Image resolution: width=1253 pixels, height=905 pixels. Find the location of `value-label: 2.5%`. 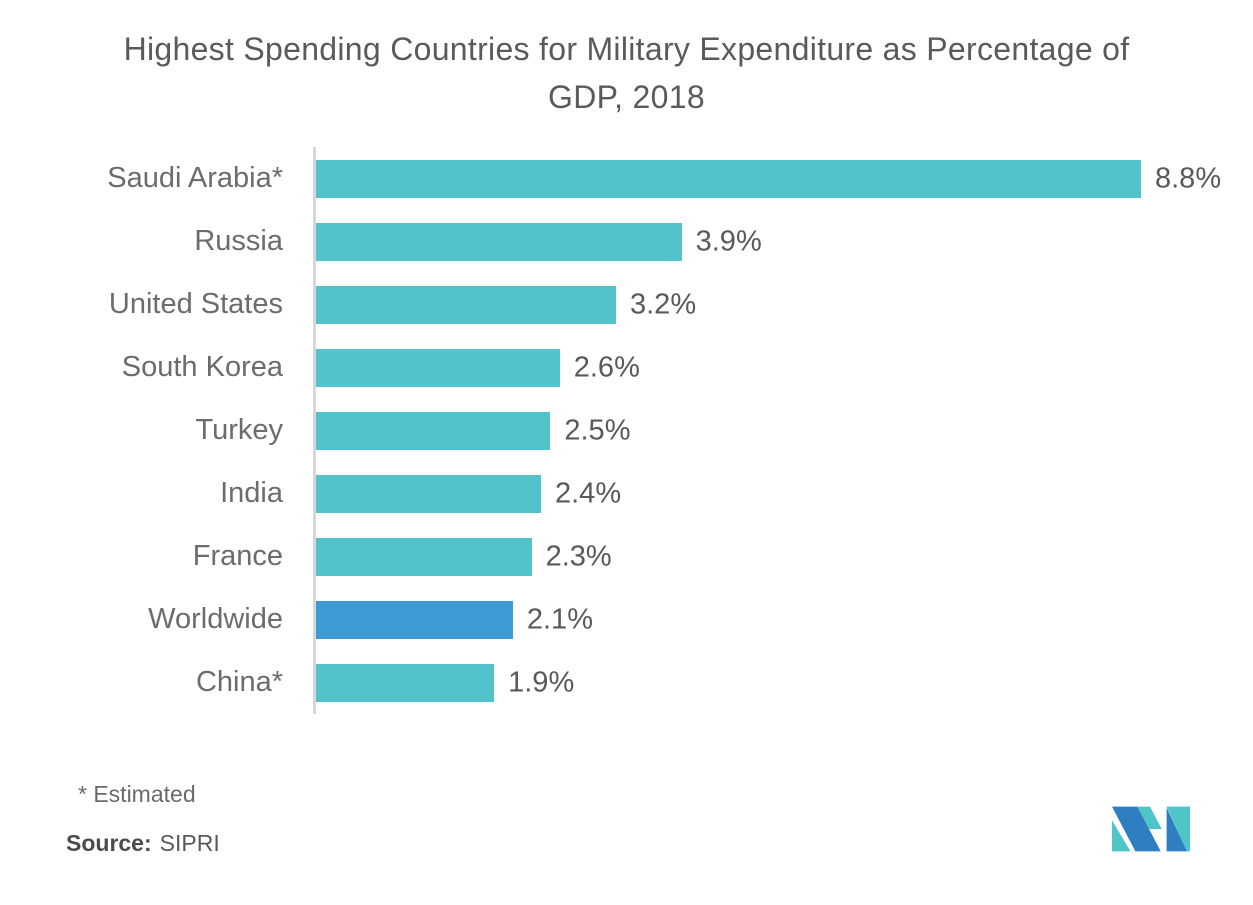

value-label: 2.5% is located at coordinates (597, 430).